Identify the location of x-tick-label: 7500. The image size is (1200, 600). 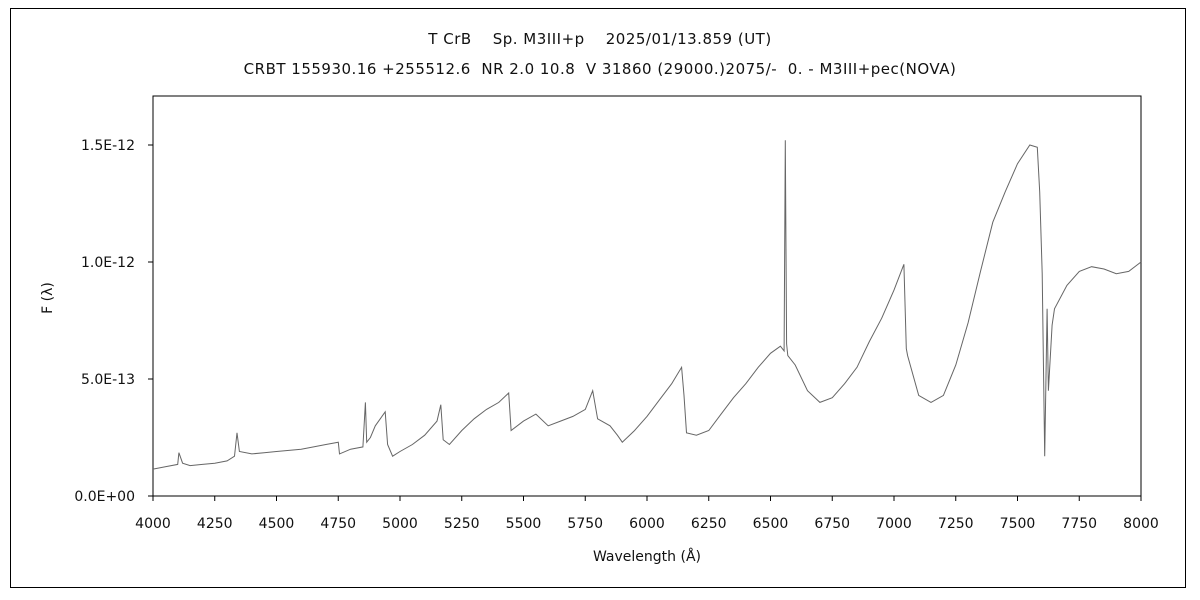
(1018, 524).